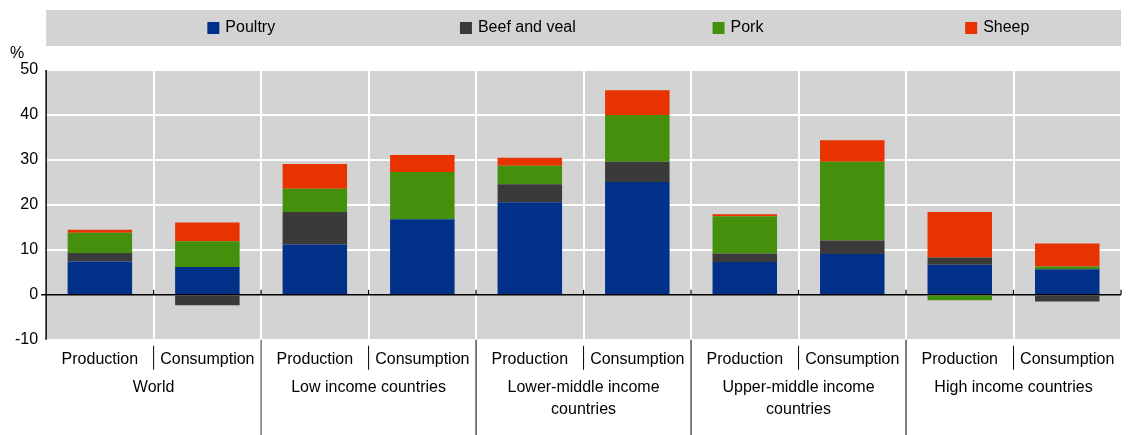  I want to click on text: High income countries, so click(1013, 387).